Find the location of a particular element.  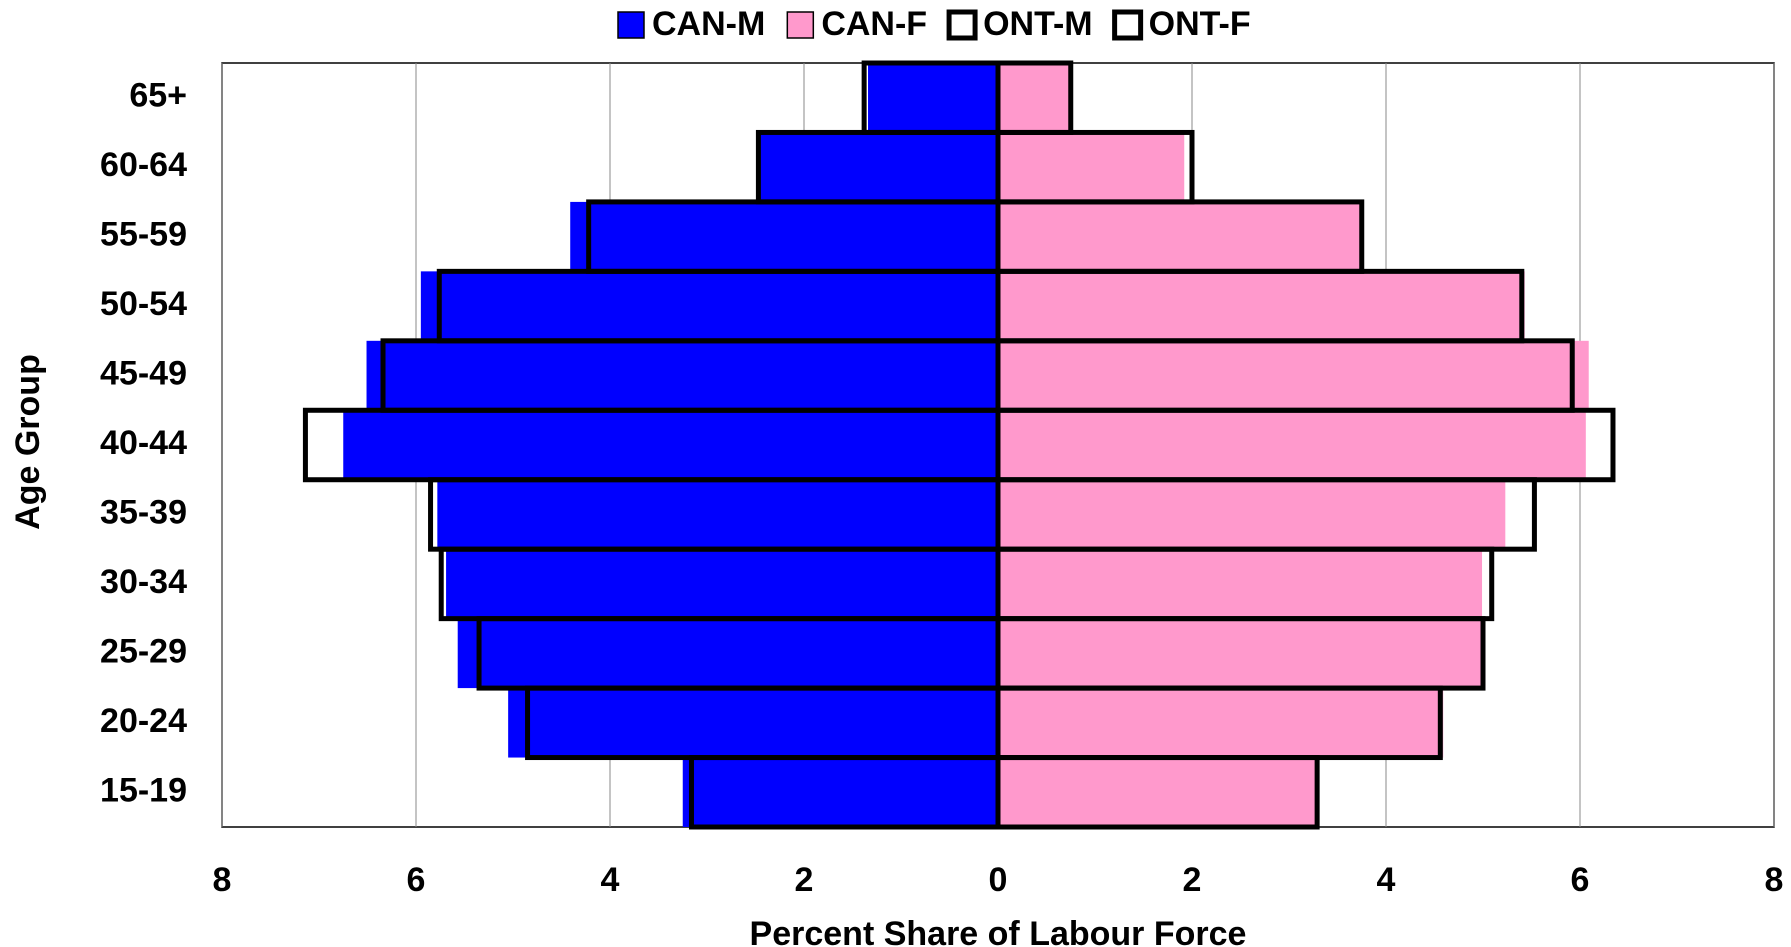

legend-label: CAN-M is located at coordinates (708, 24).